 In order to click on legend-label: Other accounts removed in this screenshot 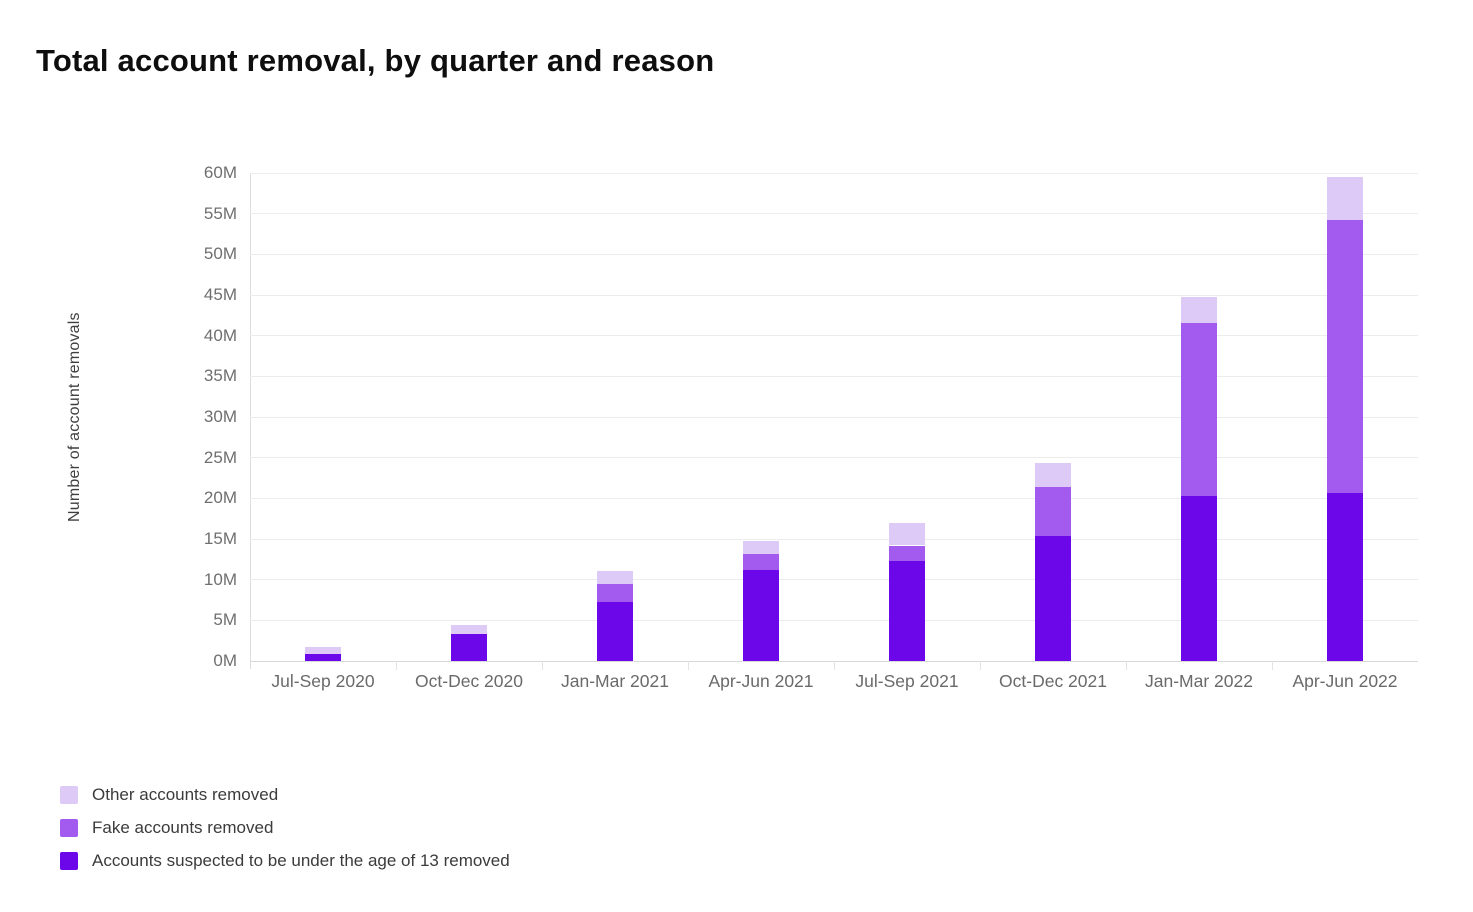, I will do `click(185, 794)`.